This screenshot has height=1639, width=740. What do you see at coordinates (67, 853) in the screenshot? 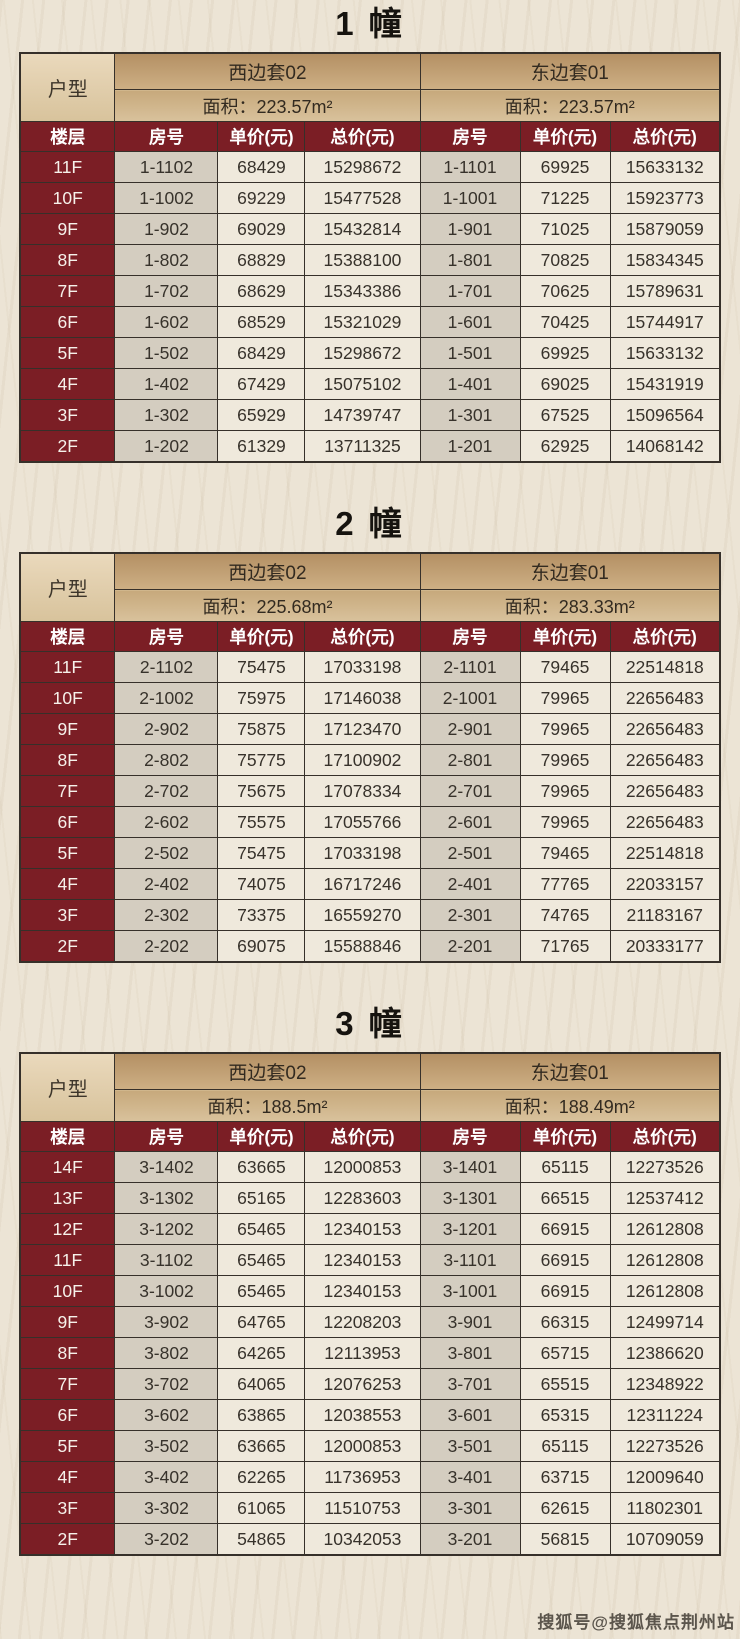
I see `floor-cell: 5F` at bounding box center [67, 853].